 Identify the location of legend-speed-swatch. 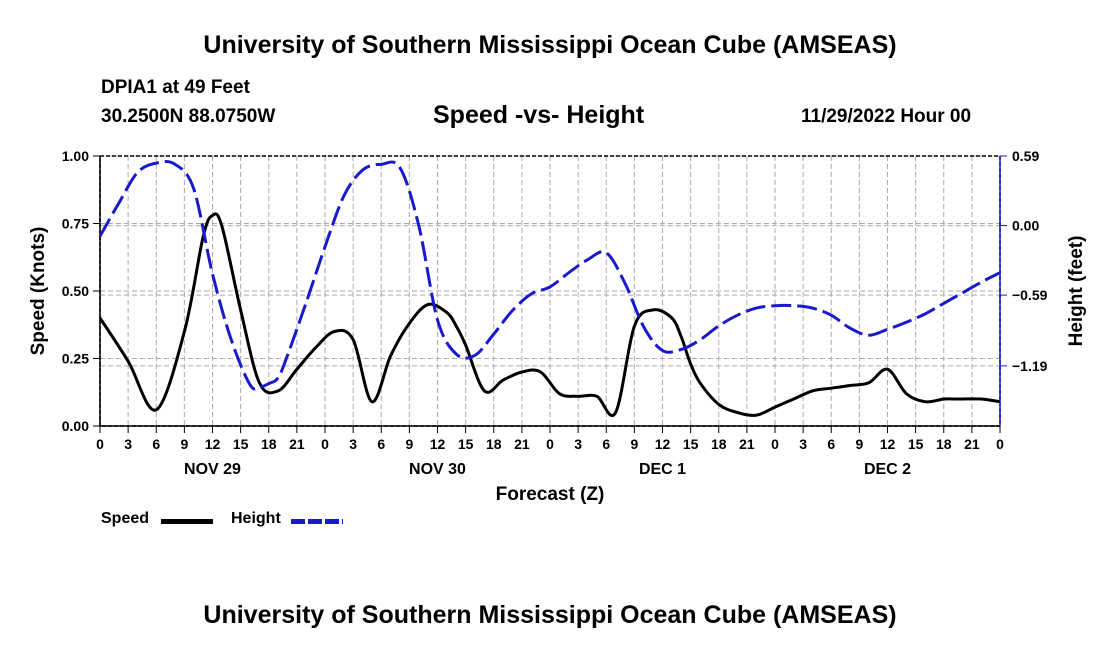
(187, 521).